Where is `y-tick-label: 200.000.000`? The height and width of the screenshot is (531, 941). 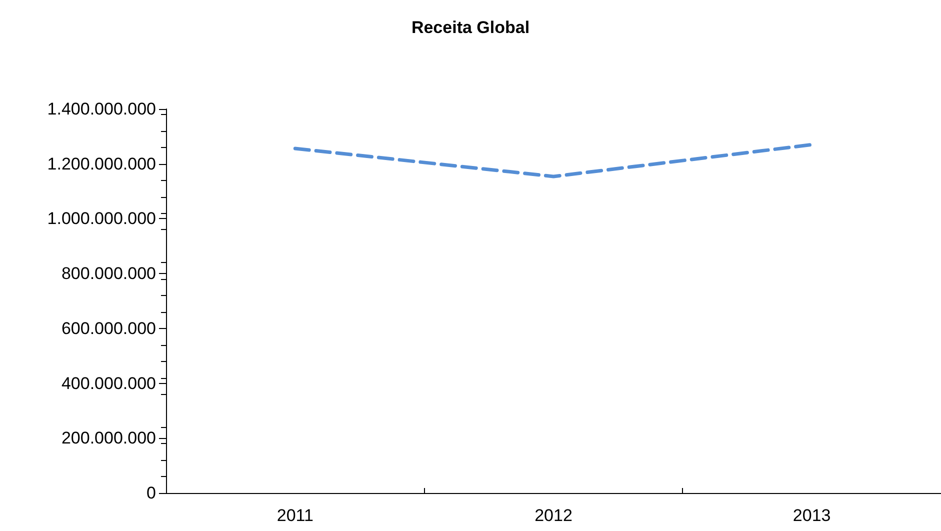
y-tick-label: 200.000.000 is located at coordinates (108, 438).